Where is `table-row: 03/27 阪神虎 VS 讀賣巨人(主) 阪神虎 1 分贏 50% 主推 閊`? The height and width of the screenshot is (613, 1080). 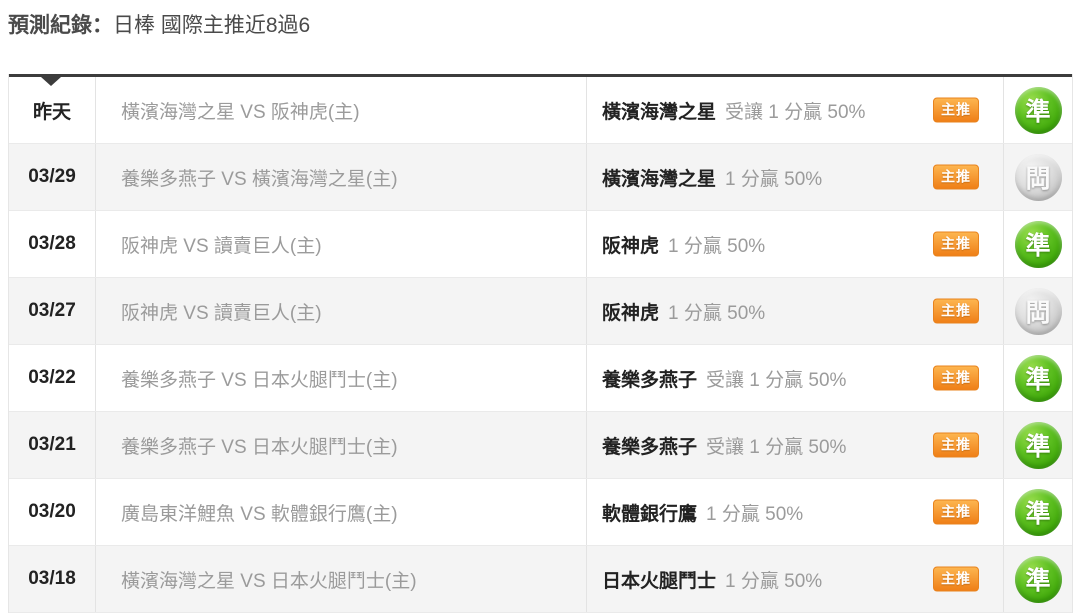
table-row: 03/27 阪神虎 VS 讀賣巨人(主) 阪神虎 1 分贏 50% 主推 閊 is located at coordinates (540, 311).